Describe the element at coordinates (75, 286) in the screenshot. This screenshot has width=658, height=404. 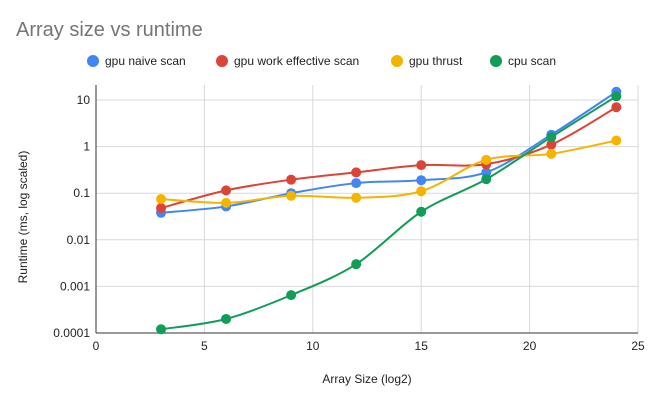
I see `y-tick-label: 0.001` at that location.